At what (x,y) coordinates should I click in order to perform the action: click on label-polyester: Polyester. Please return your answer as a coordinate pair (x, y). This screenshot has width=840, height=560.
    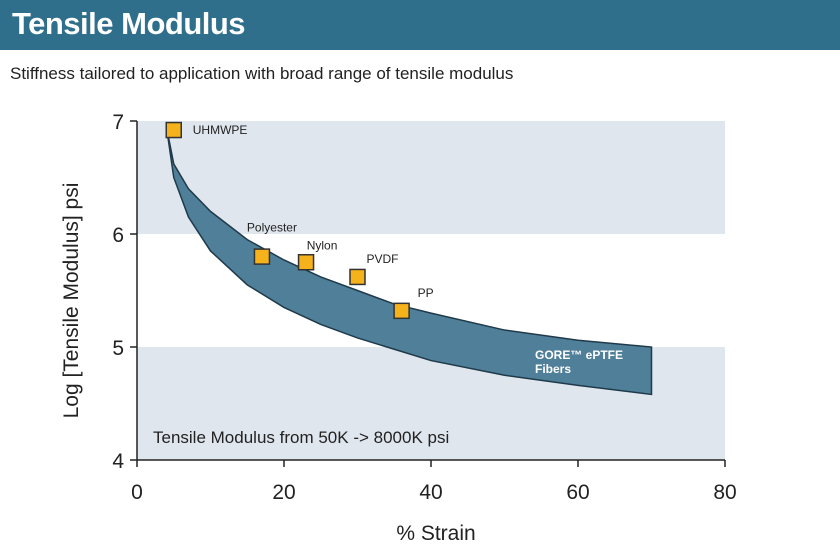
    Looking at the image, I should click on (272, 228).